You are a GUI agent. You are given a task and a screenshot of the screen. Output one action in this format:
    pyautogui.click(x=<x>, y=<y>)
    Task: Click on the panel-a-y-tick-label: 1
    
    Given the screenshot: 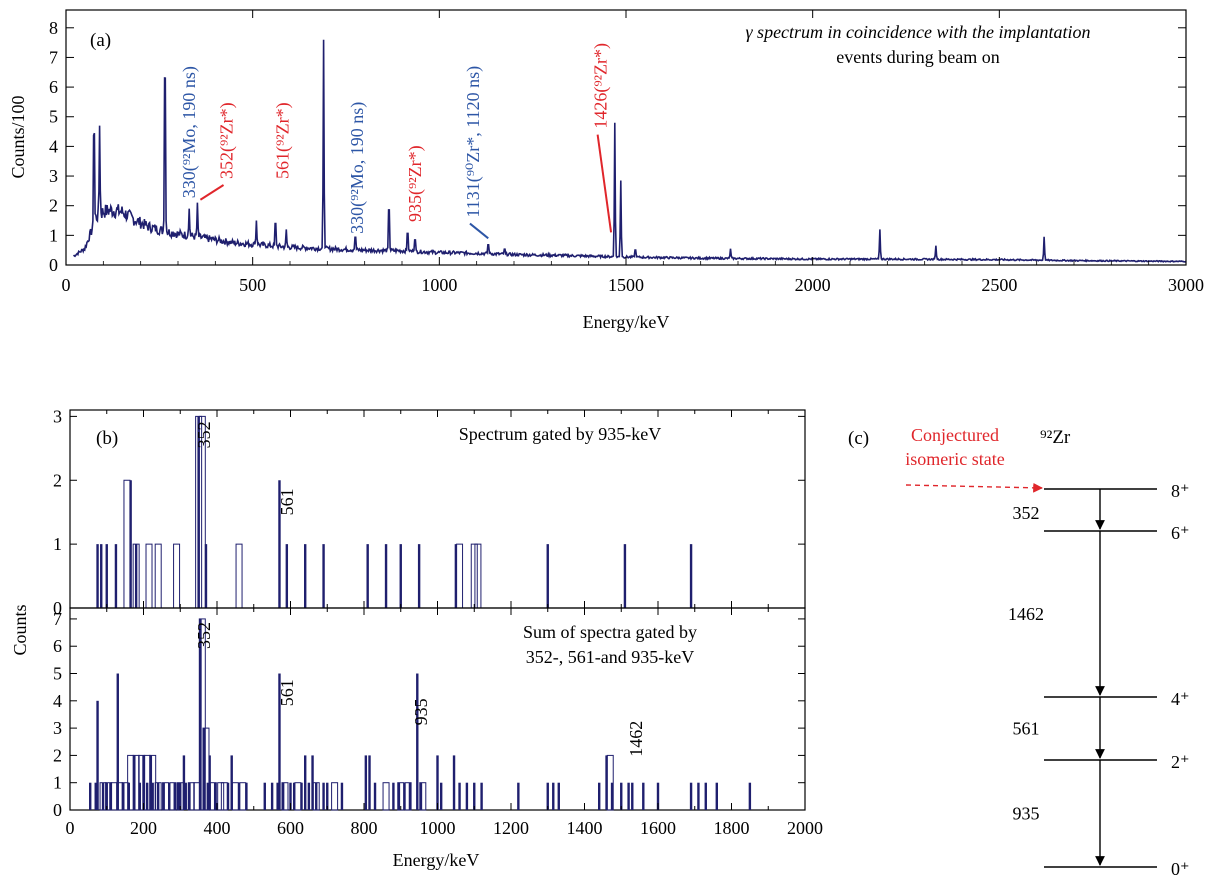 What is the action you would take?
    pyautogui.click(x=53, y=235)
    